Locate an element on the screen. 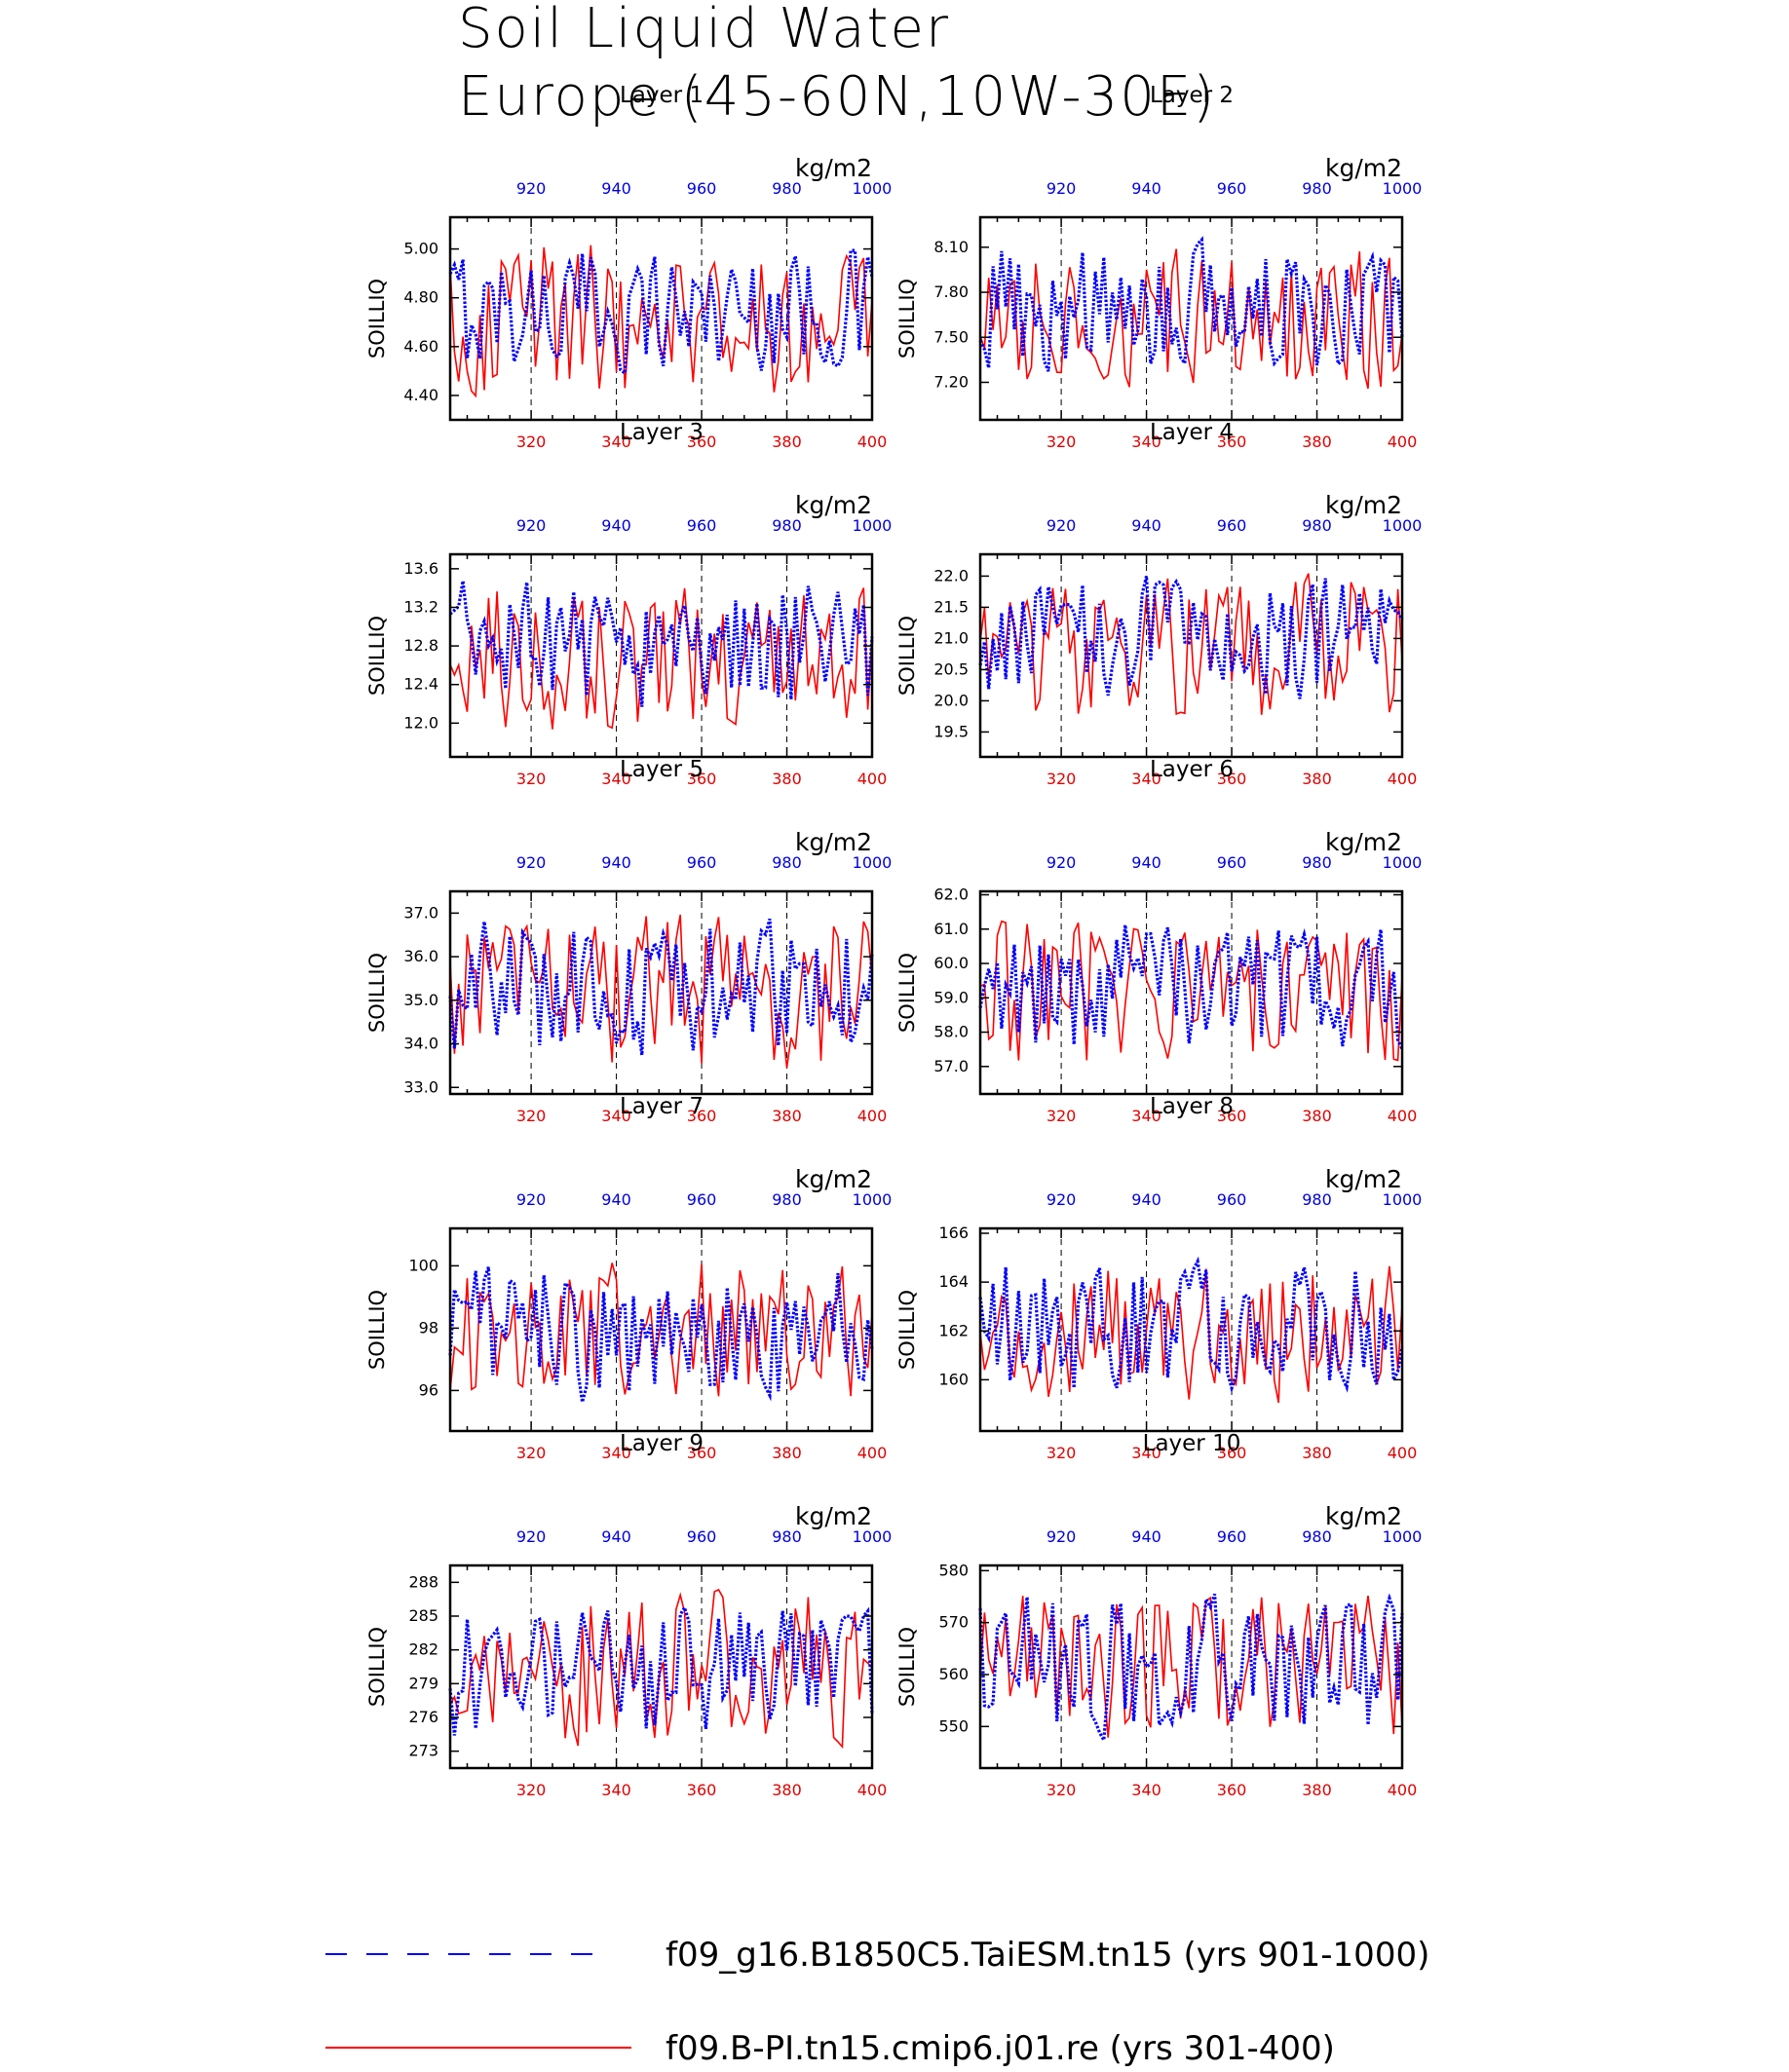  y-tick-label: 580 is located at coordinates (953, 1570).